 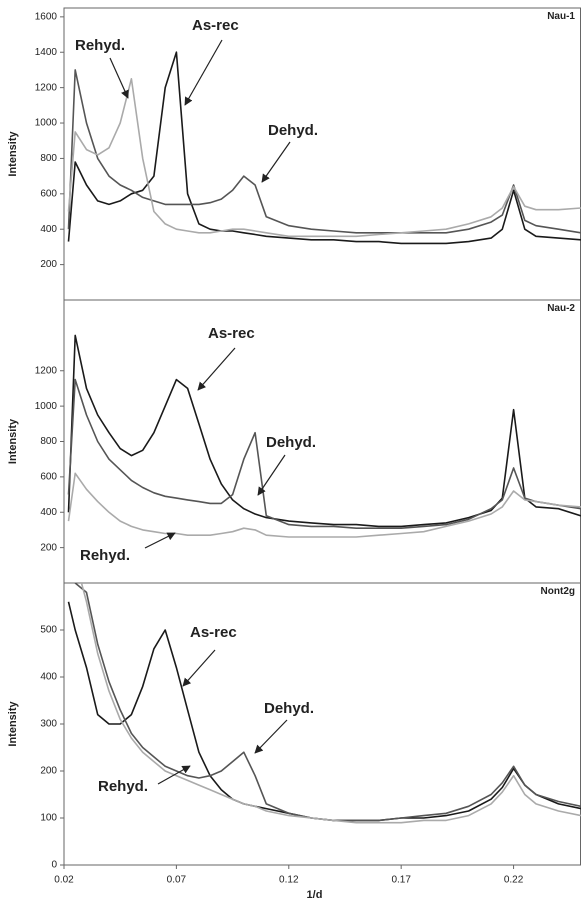 I want to click on x-tick-label: 0.07, so click(x=177, y=880).